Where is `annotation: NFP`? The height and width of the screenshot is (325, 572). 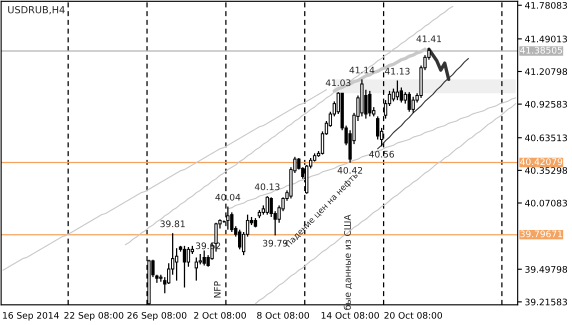
annotation: NFP is located at coordinates (217, 289).